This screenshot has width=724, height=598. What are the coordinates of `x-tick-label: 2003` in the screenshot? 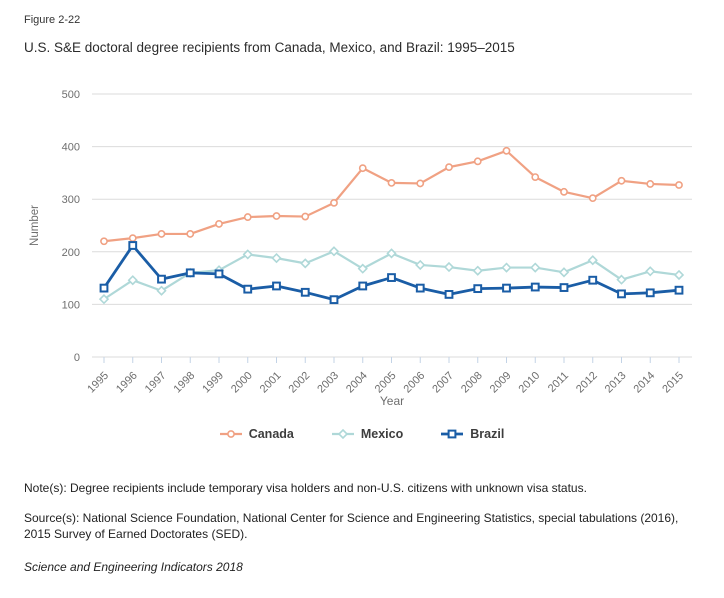 It's located at (328, 383).